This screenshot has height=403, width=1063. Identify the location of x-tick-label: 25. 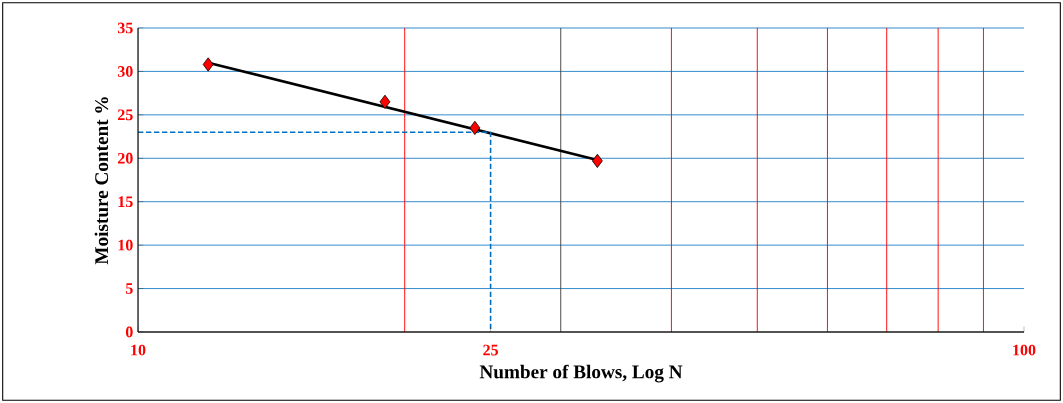
(490, 350).